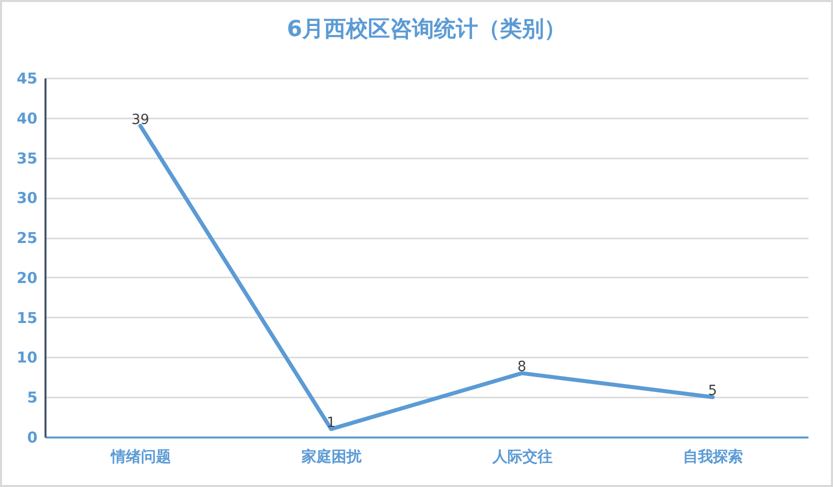  I want to click on y-tick-label: 25, so click(27, 238).